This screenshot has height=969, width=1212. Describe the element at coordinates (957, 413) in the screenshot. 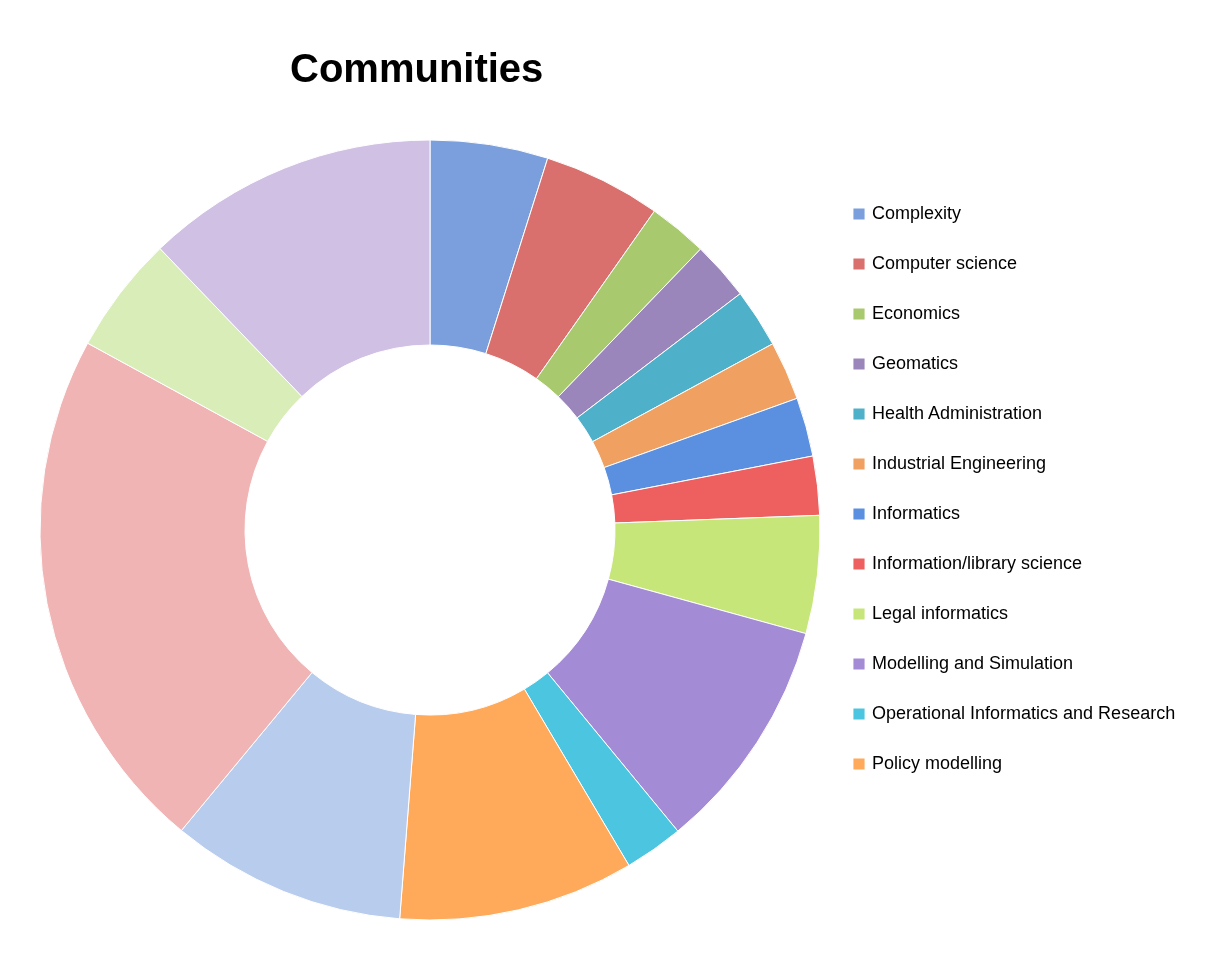

I see `legend-label: Health Administration` at that location.